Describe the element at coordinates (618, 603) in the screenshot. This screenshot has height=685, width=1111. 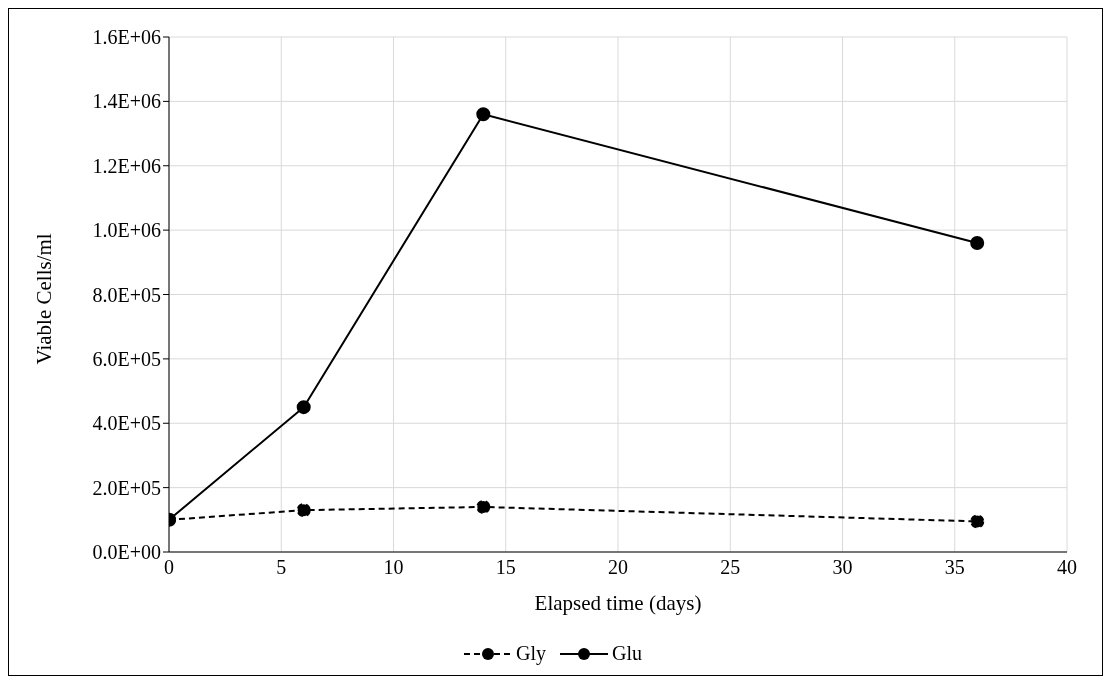
I see `x-axis-title: Elapsed time (days)` at that location.